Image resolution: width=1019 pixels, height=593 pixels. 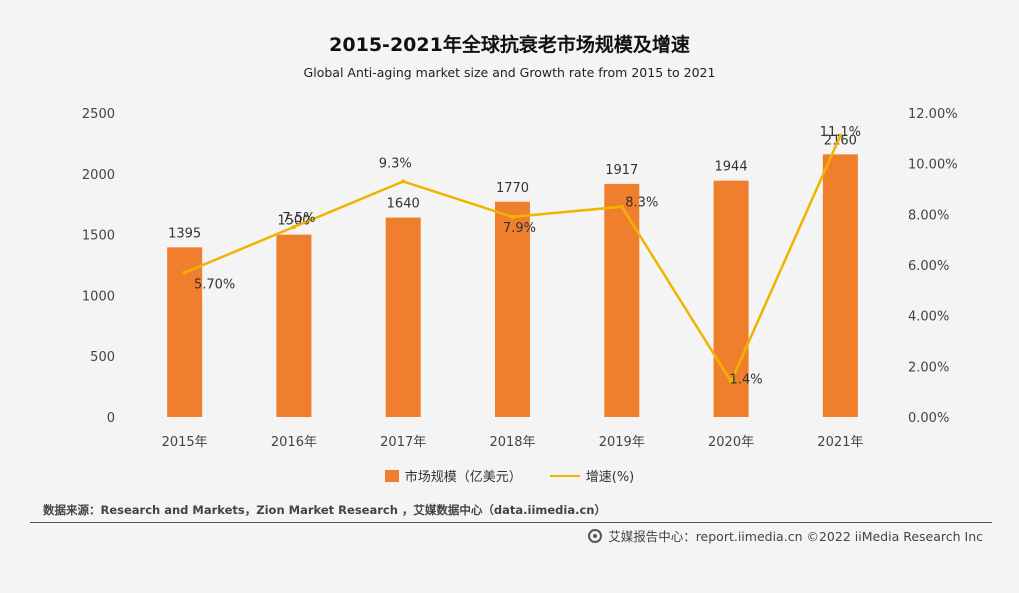 I want to click on x-tick-label: 2021年, so click(x=840, y=442).